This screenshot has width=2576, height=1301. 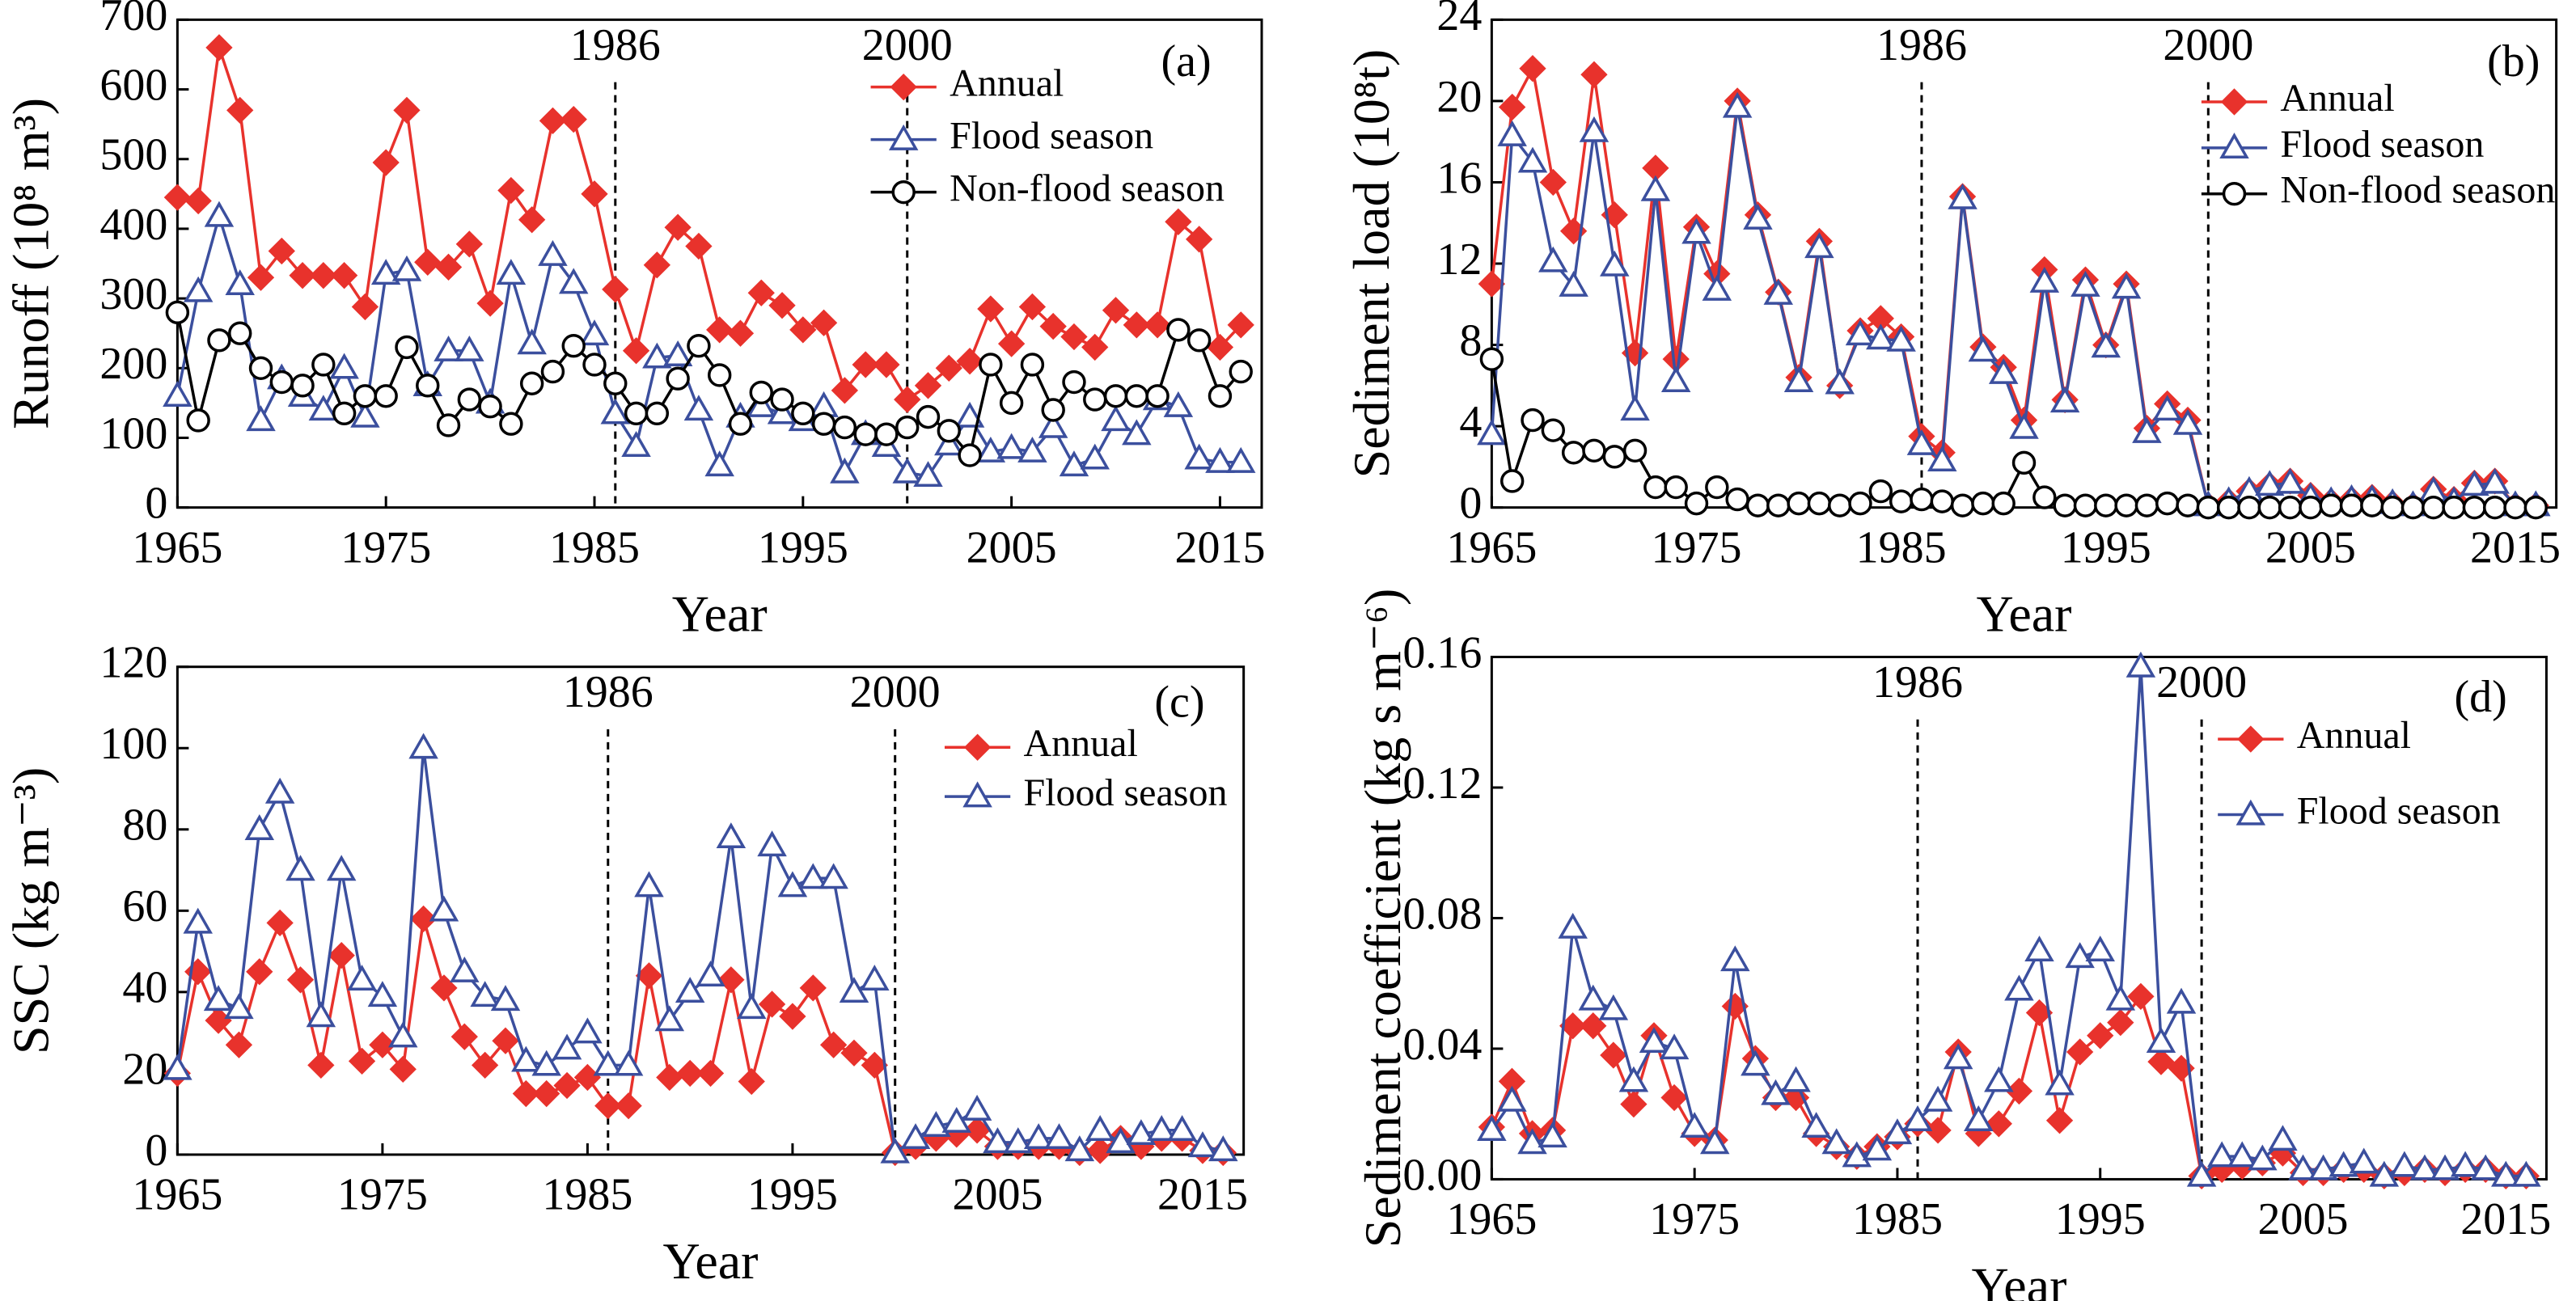 What do you see at coordinates (1459, 20) in the screenshot?
I see `y-tick-label: 24` at bounding box center [1459, 20].